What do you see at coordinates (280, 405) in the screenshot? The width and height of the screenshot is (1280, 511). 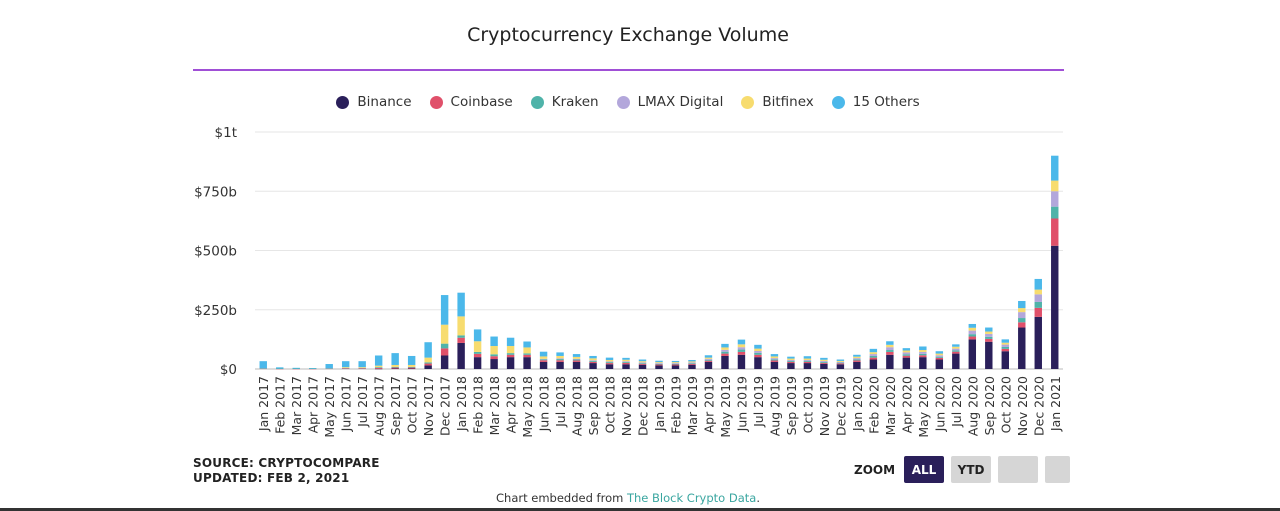 I see `x-tick-label: Feb 2017` at bounding box center [280, 405].